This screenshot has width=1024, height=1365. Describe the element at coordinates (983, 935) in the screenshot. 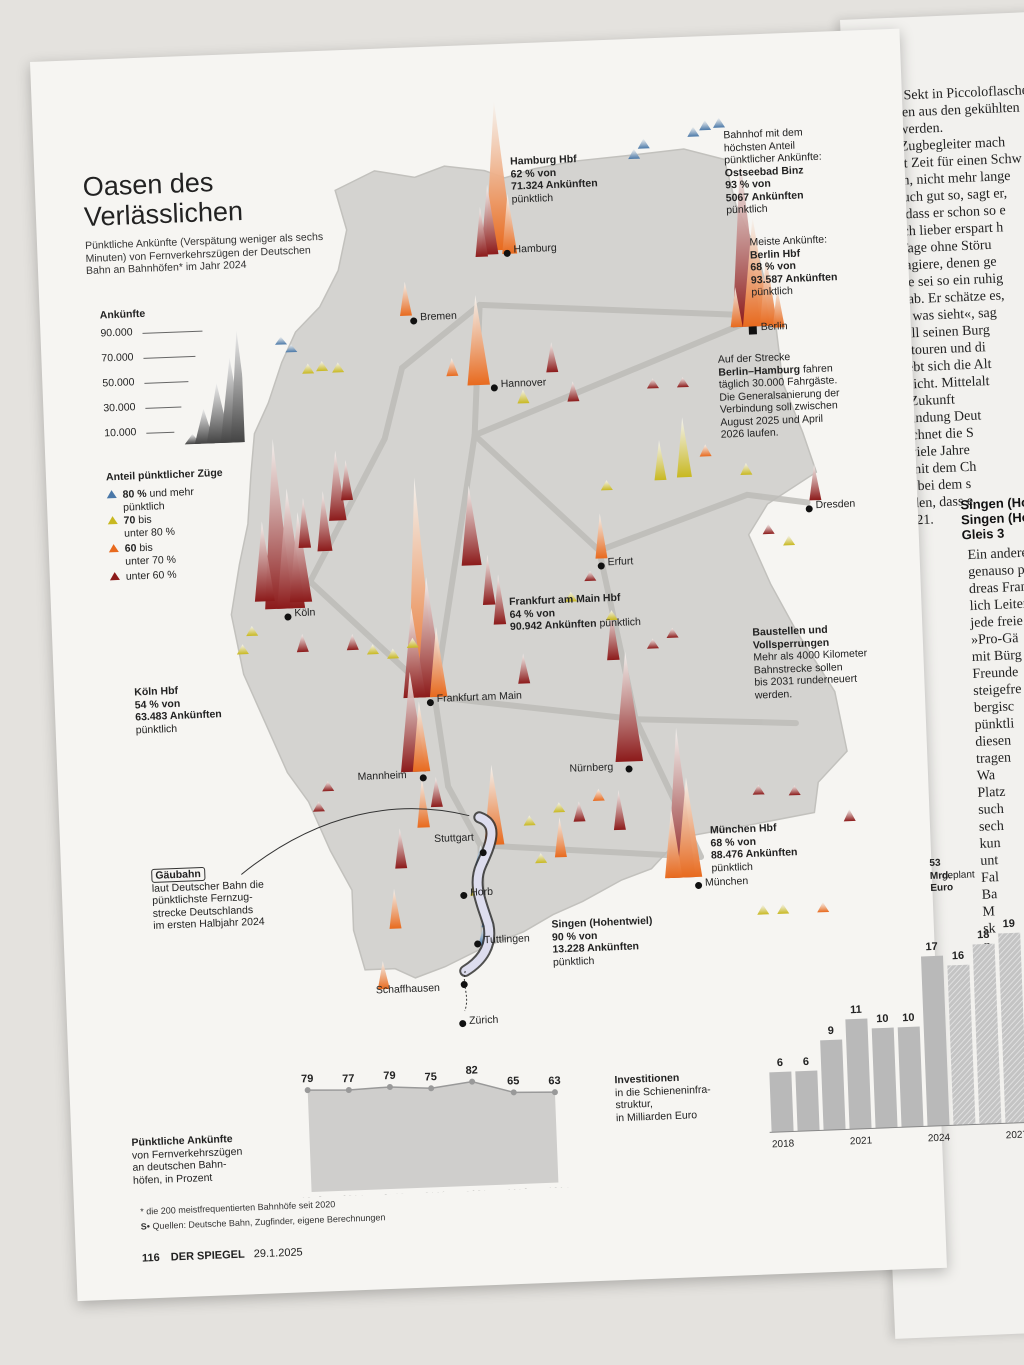

I see `bar-data-label: 18` at that location.